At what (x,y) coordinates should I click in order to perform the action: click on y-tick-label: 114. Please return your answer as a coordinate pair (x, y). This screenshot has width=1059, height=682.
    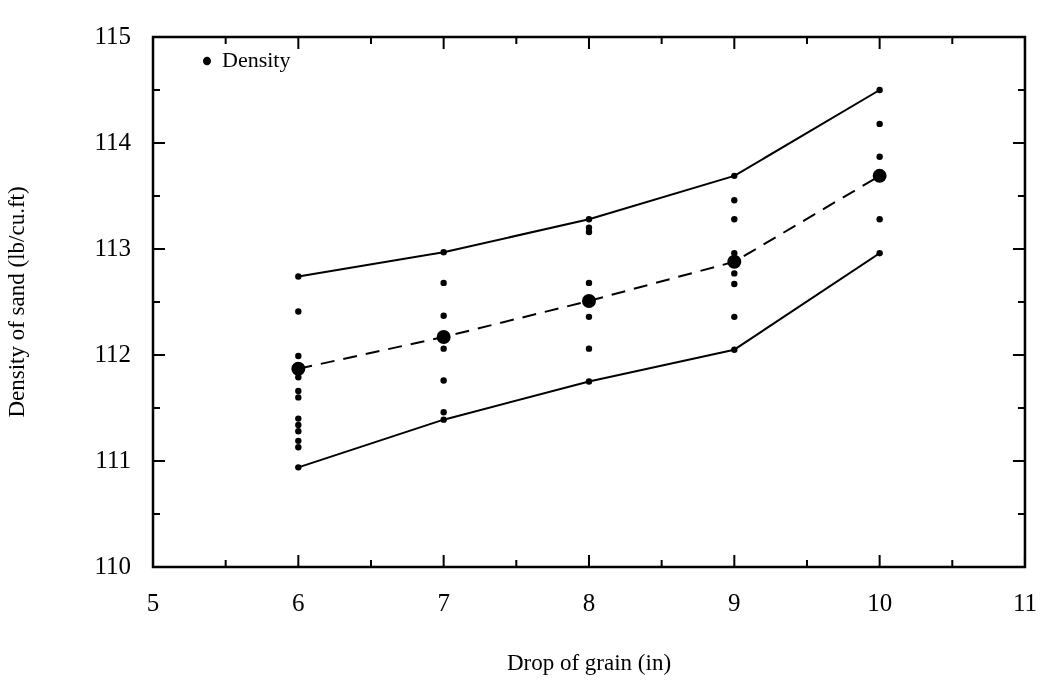
    Looking at the image, I should click on (113, 141).